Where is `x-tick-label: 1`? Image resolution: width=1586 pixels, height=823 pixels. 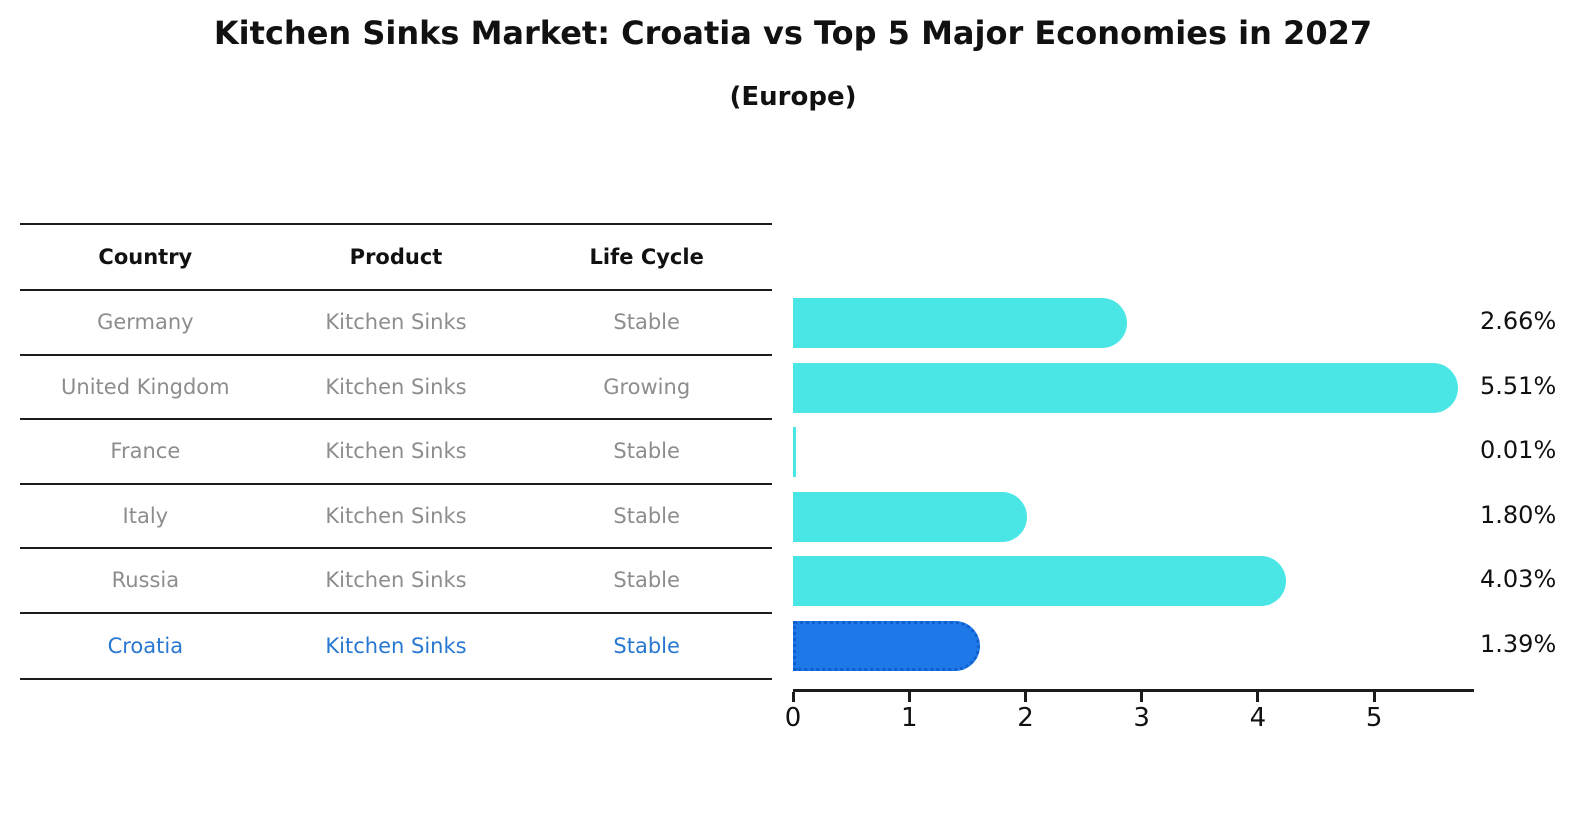
x-tick-label: 1 is located at coordinates (909, 718).